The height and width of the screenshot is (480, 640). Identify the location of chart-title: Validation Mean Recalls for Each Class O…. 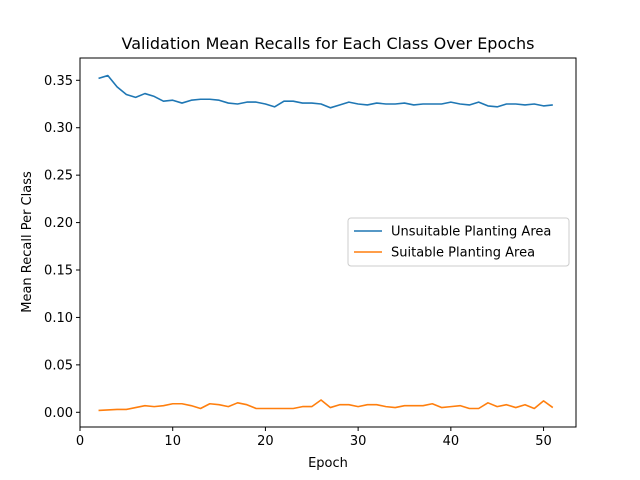
(327, 43).